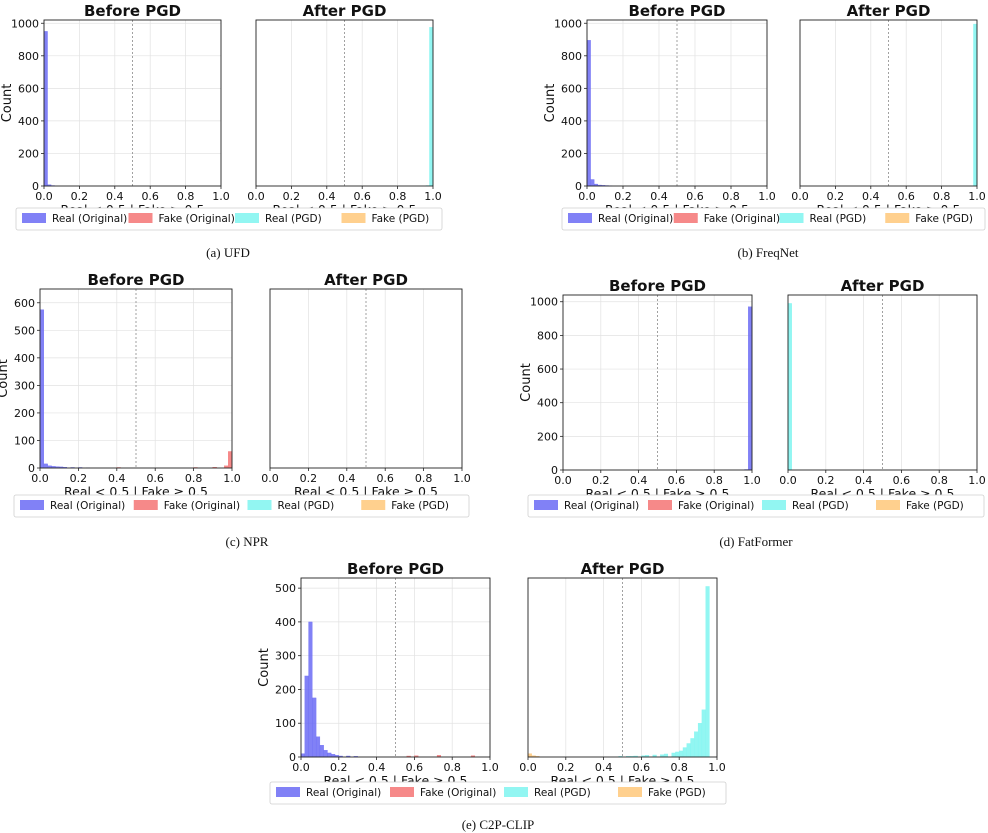  Describe the element at coordinates (285, 723) in the screenshot. I see `y-tick-label: 100` at that location.